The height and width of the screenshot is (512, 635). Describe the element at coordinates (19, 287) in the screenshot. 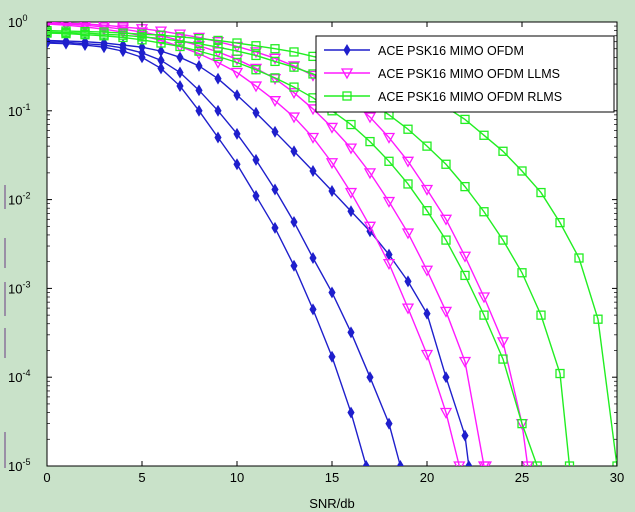

I see `y-tick-label: 10⁻³` at that location.